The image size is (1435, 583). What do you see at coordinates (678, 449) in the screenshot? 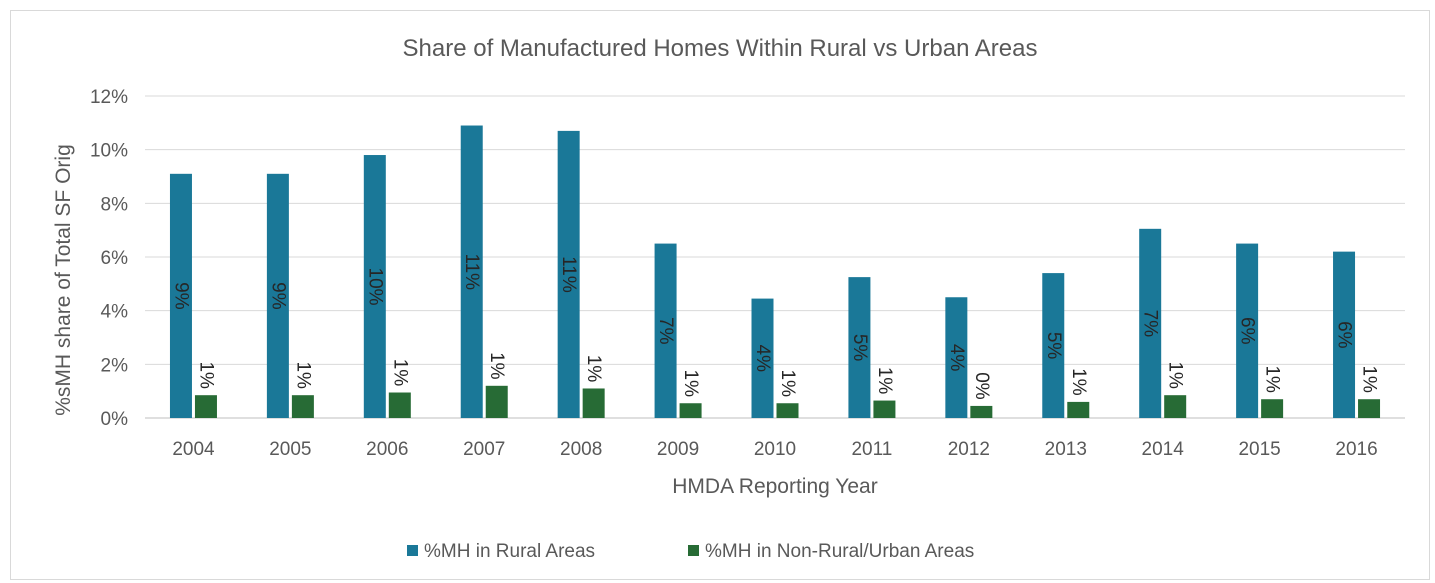
I see `x-tick-label: 2009` at bounding box center [678, 449].